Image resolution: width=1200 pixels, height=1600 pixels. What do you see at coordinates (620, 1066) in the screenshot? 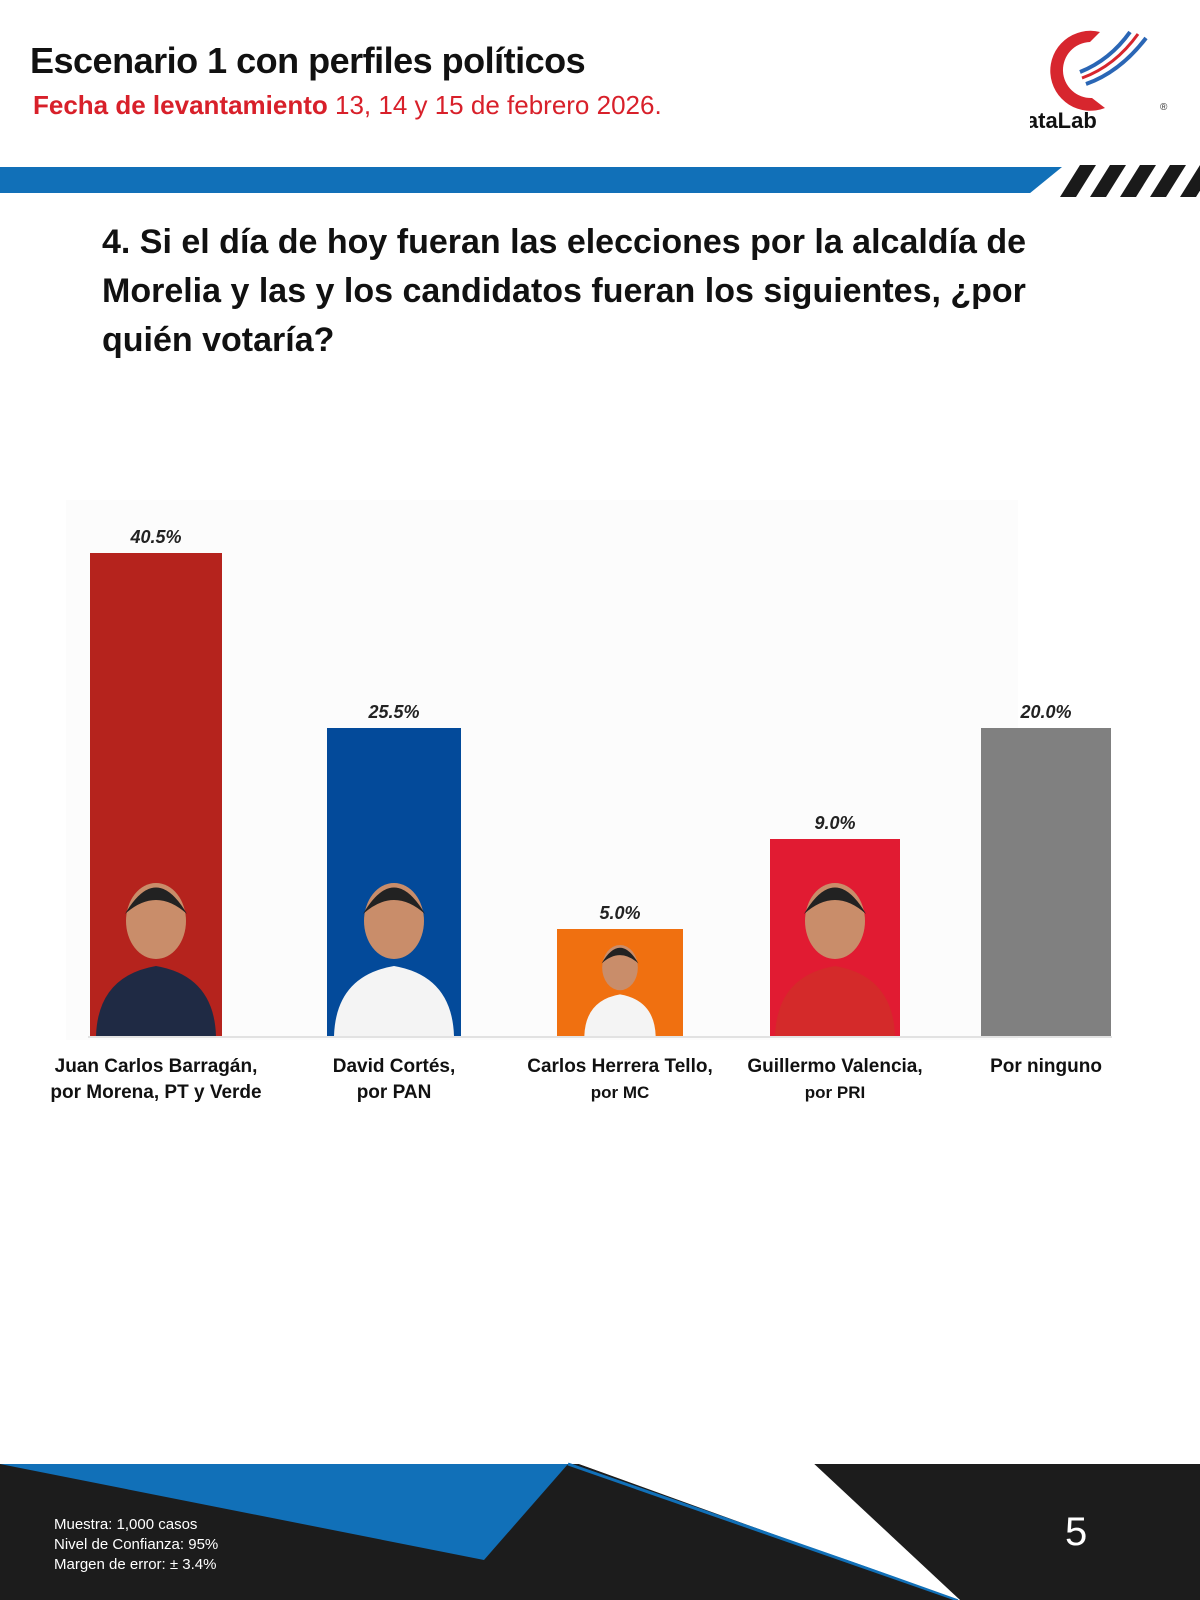
I see `category-name: Carlos Herrera Tello,` at bounding box center [620, 1066].